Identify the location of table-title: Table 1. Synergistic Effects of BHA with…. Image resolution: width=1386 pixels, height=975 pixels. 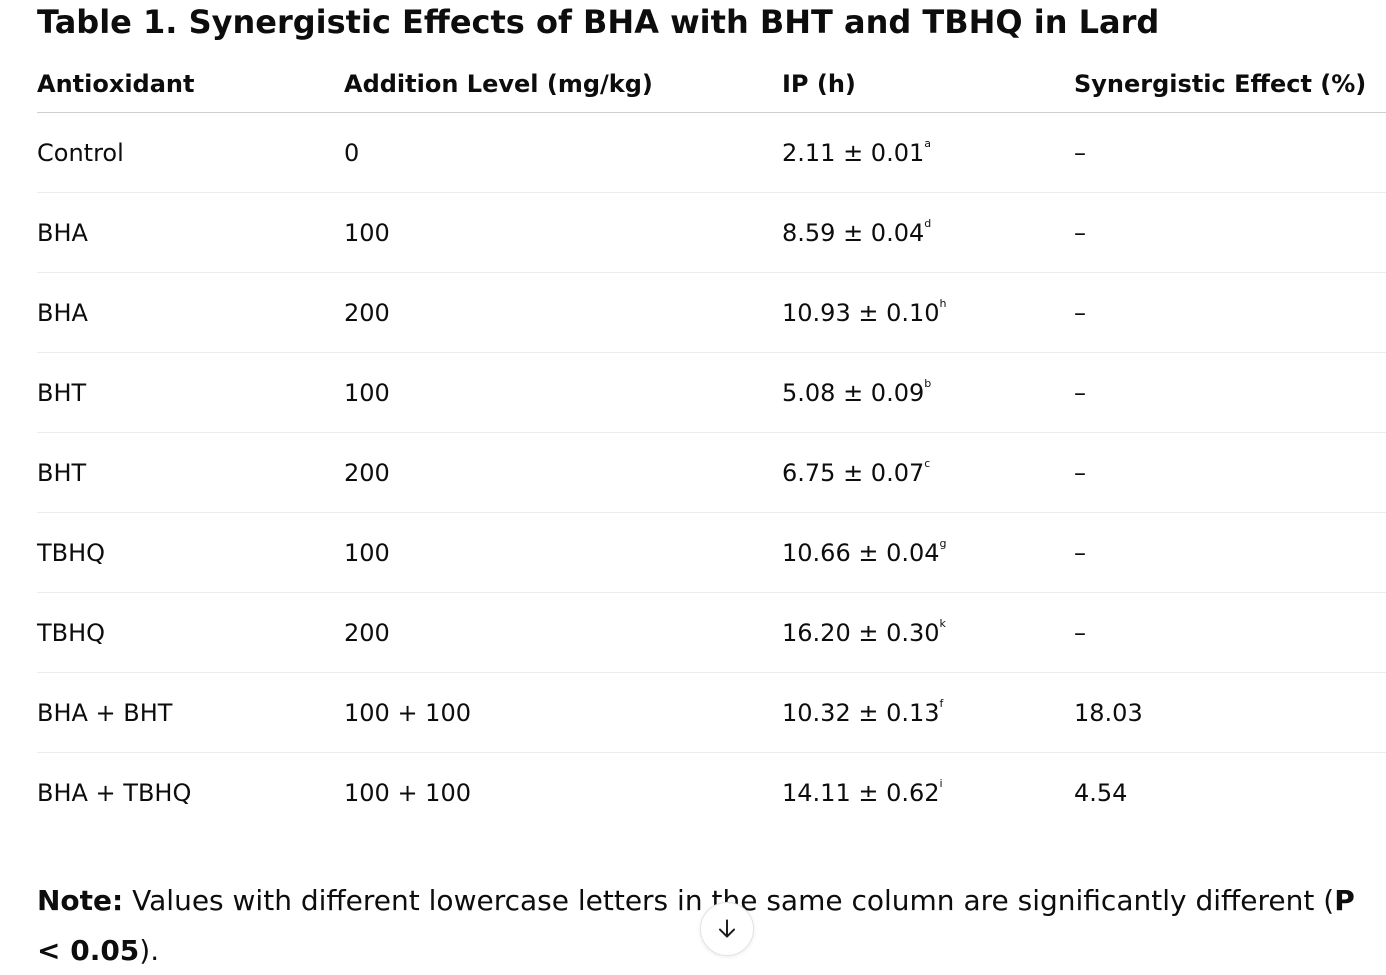
(598, 22).